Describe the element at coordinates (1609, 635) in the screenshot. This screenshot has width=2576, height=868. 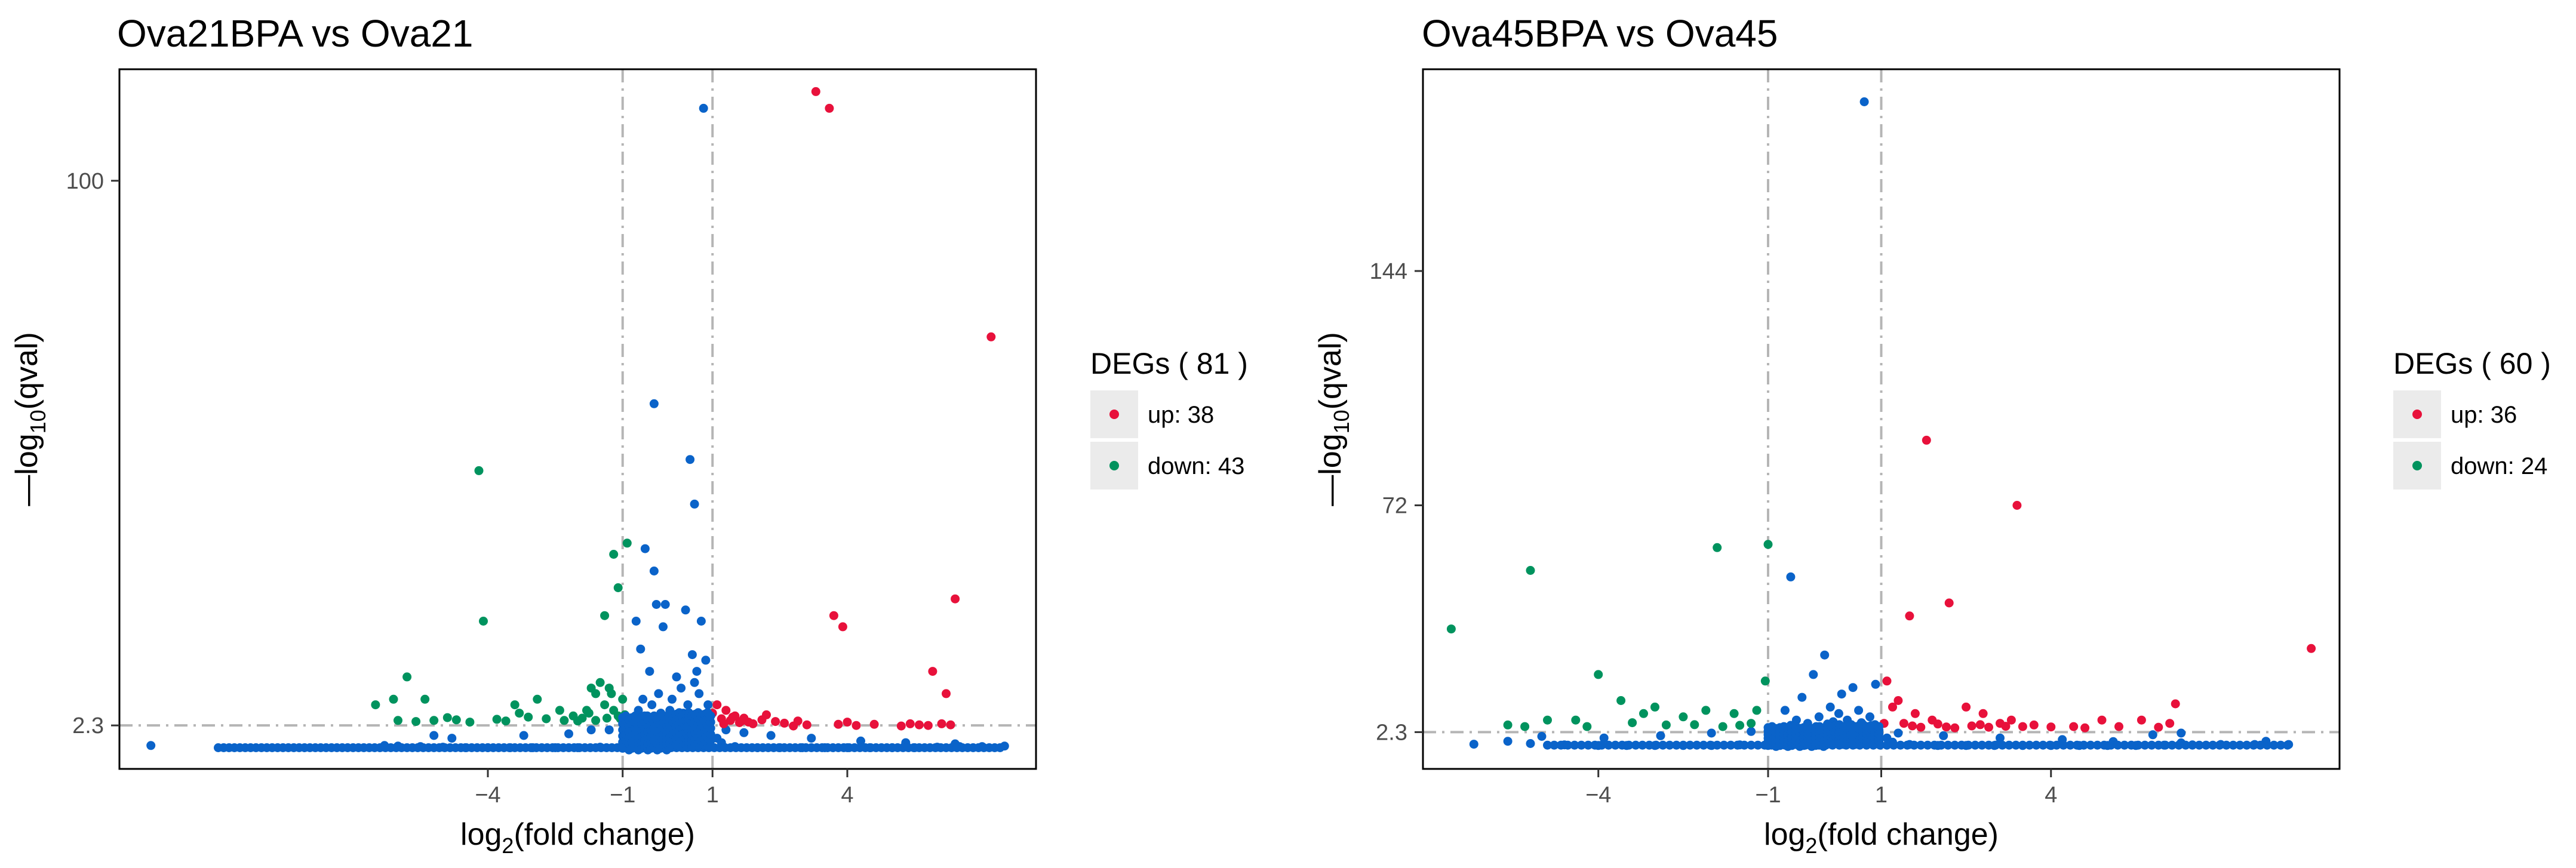
I see `series-down` at that location.